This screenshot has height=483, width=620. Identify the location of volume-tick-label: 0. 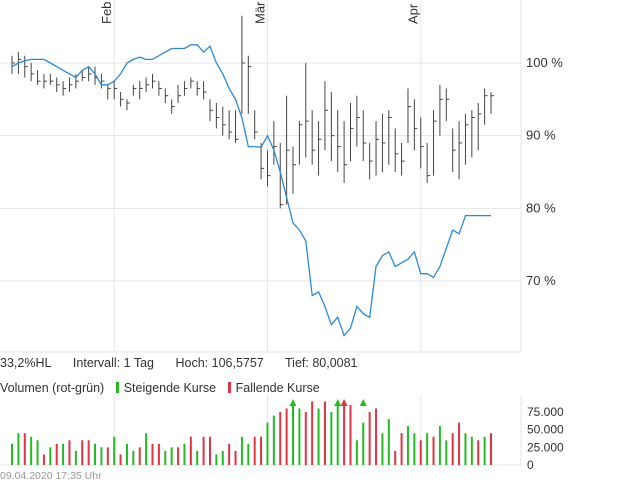
(530, 465).